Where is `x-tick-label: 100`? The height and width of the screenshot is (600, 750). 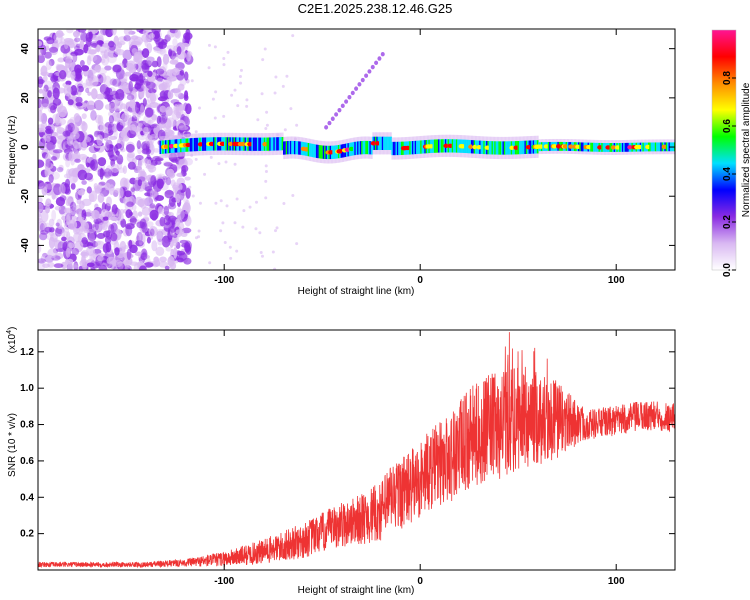
x-tick-label: 100 is located at coordinates (616, 581).